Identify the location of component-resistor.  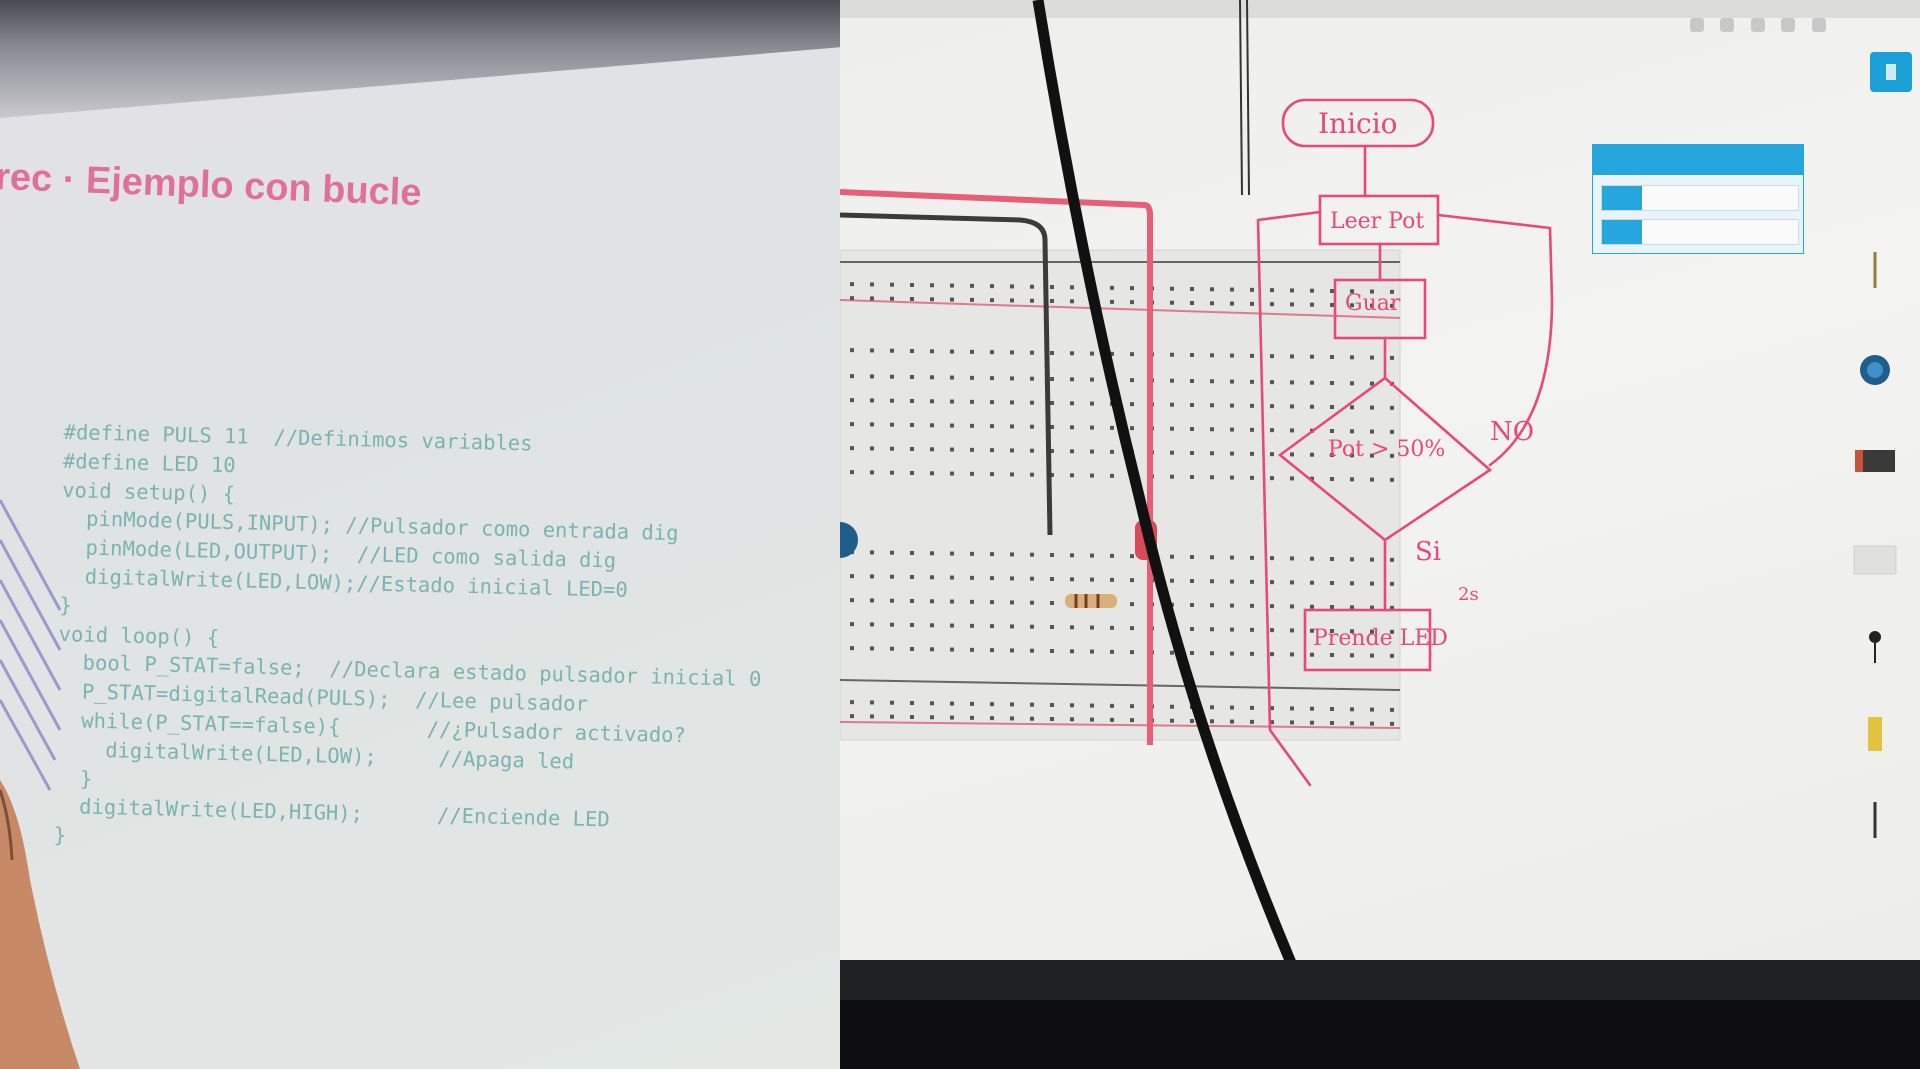
(1875, 270).